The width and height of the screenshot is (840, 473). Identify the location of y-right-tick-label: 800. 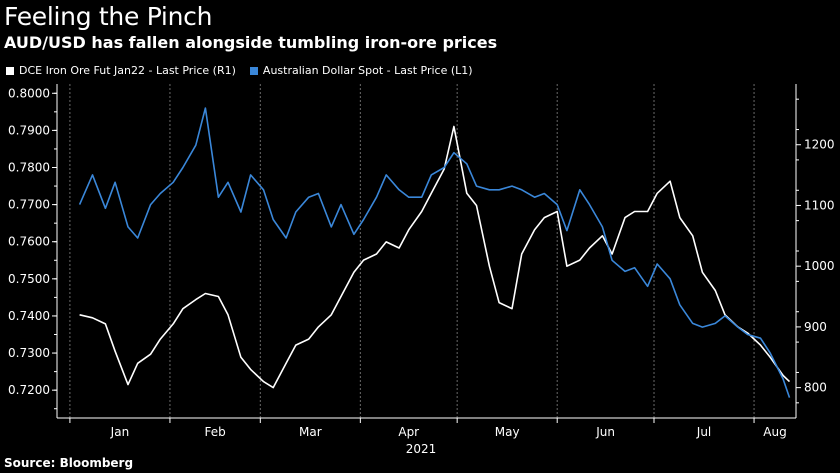
(815, 388).